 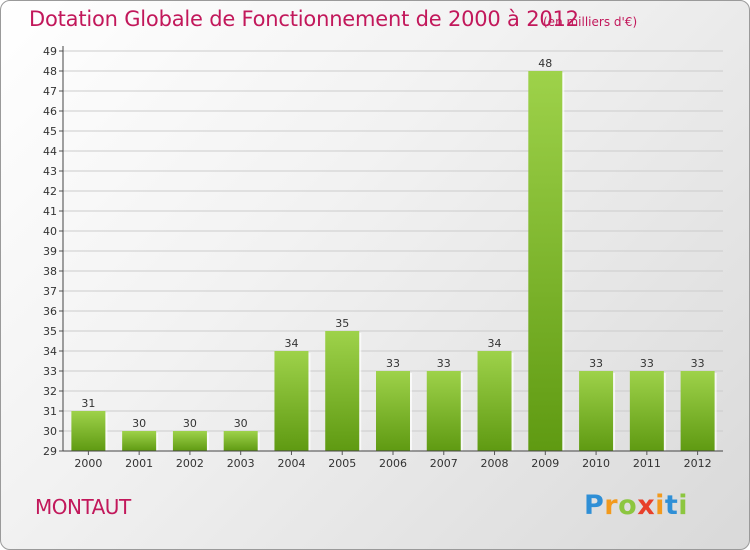 I want to click on x-tick-label: 2000, so click(x=88, y=463).